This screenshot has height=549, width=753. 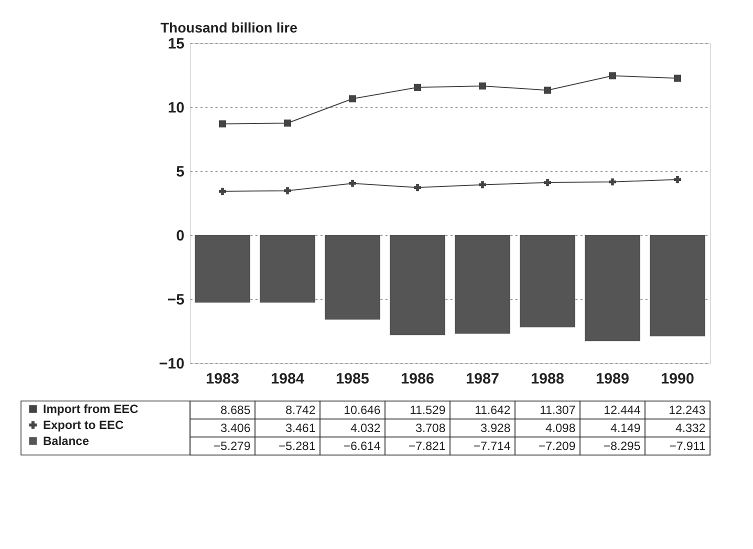 What do you see at coordinates (180, 236) in the screenshot?
I see `y-tick-label: 0` at bounding box center [180, 236].